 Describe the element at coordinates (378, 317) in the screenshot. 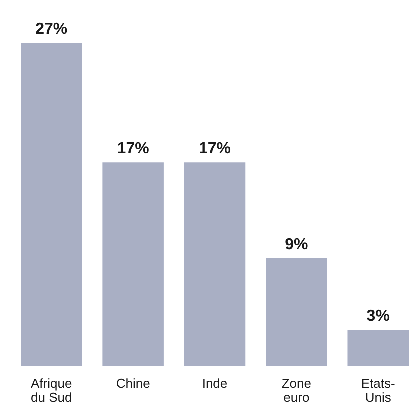

I see `data-label: 3%` at that location.